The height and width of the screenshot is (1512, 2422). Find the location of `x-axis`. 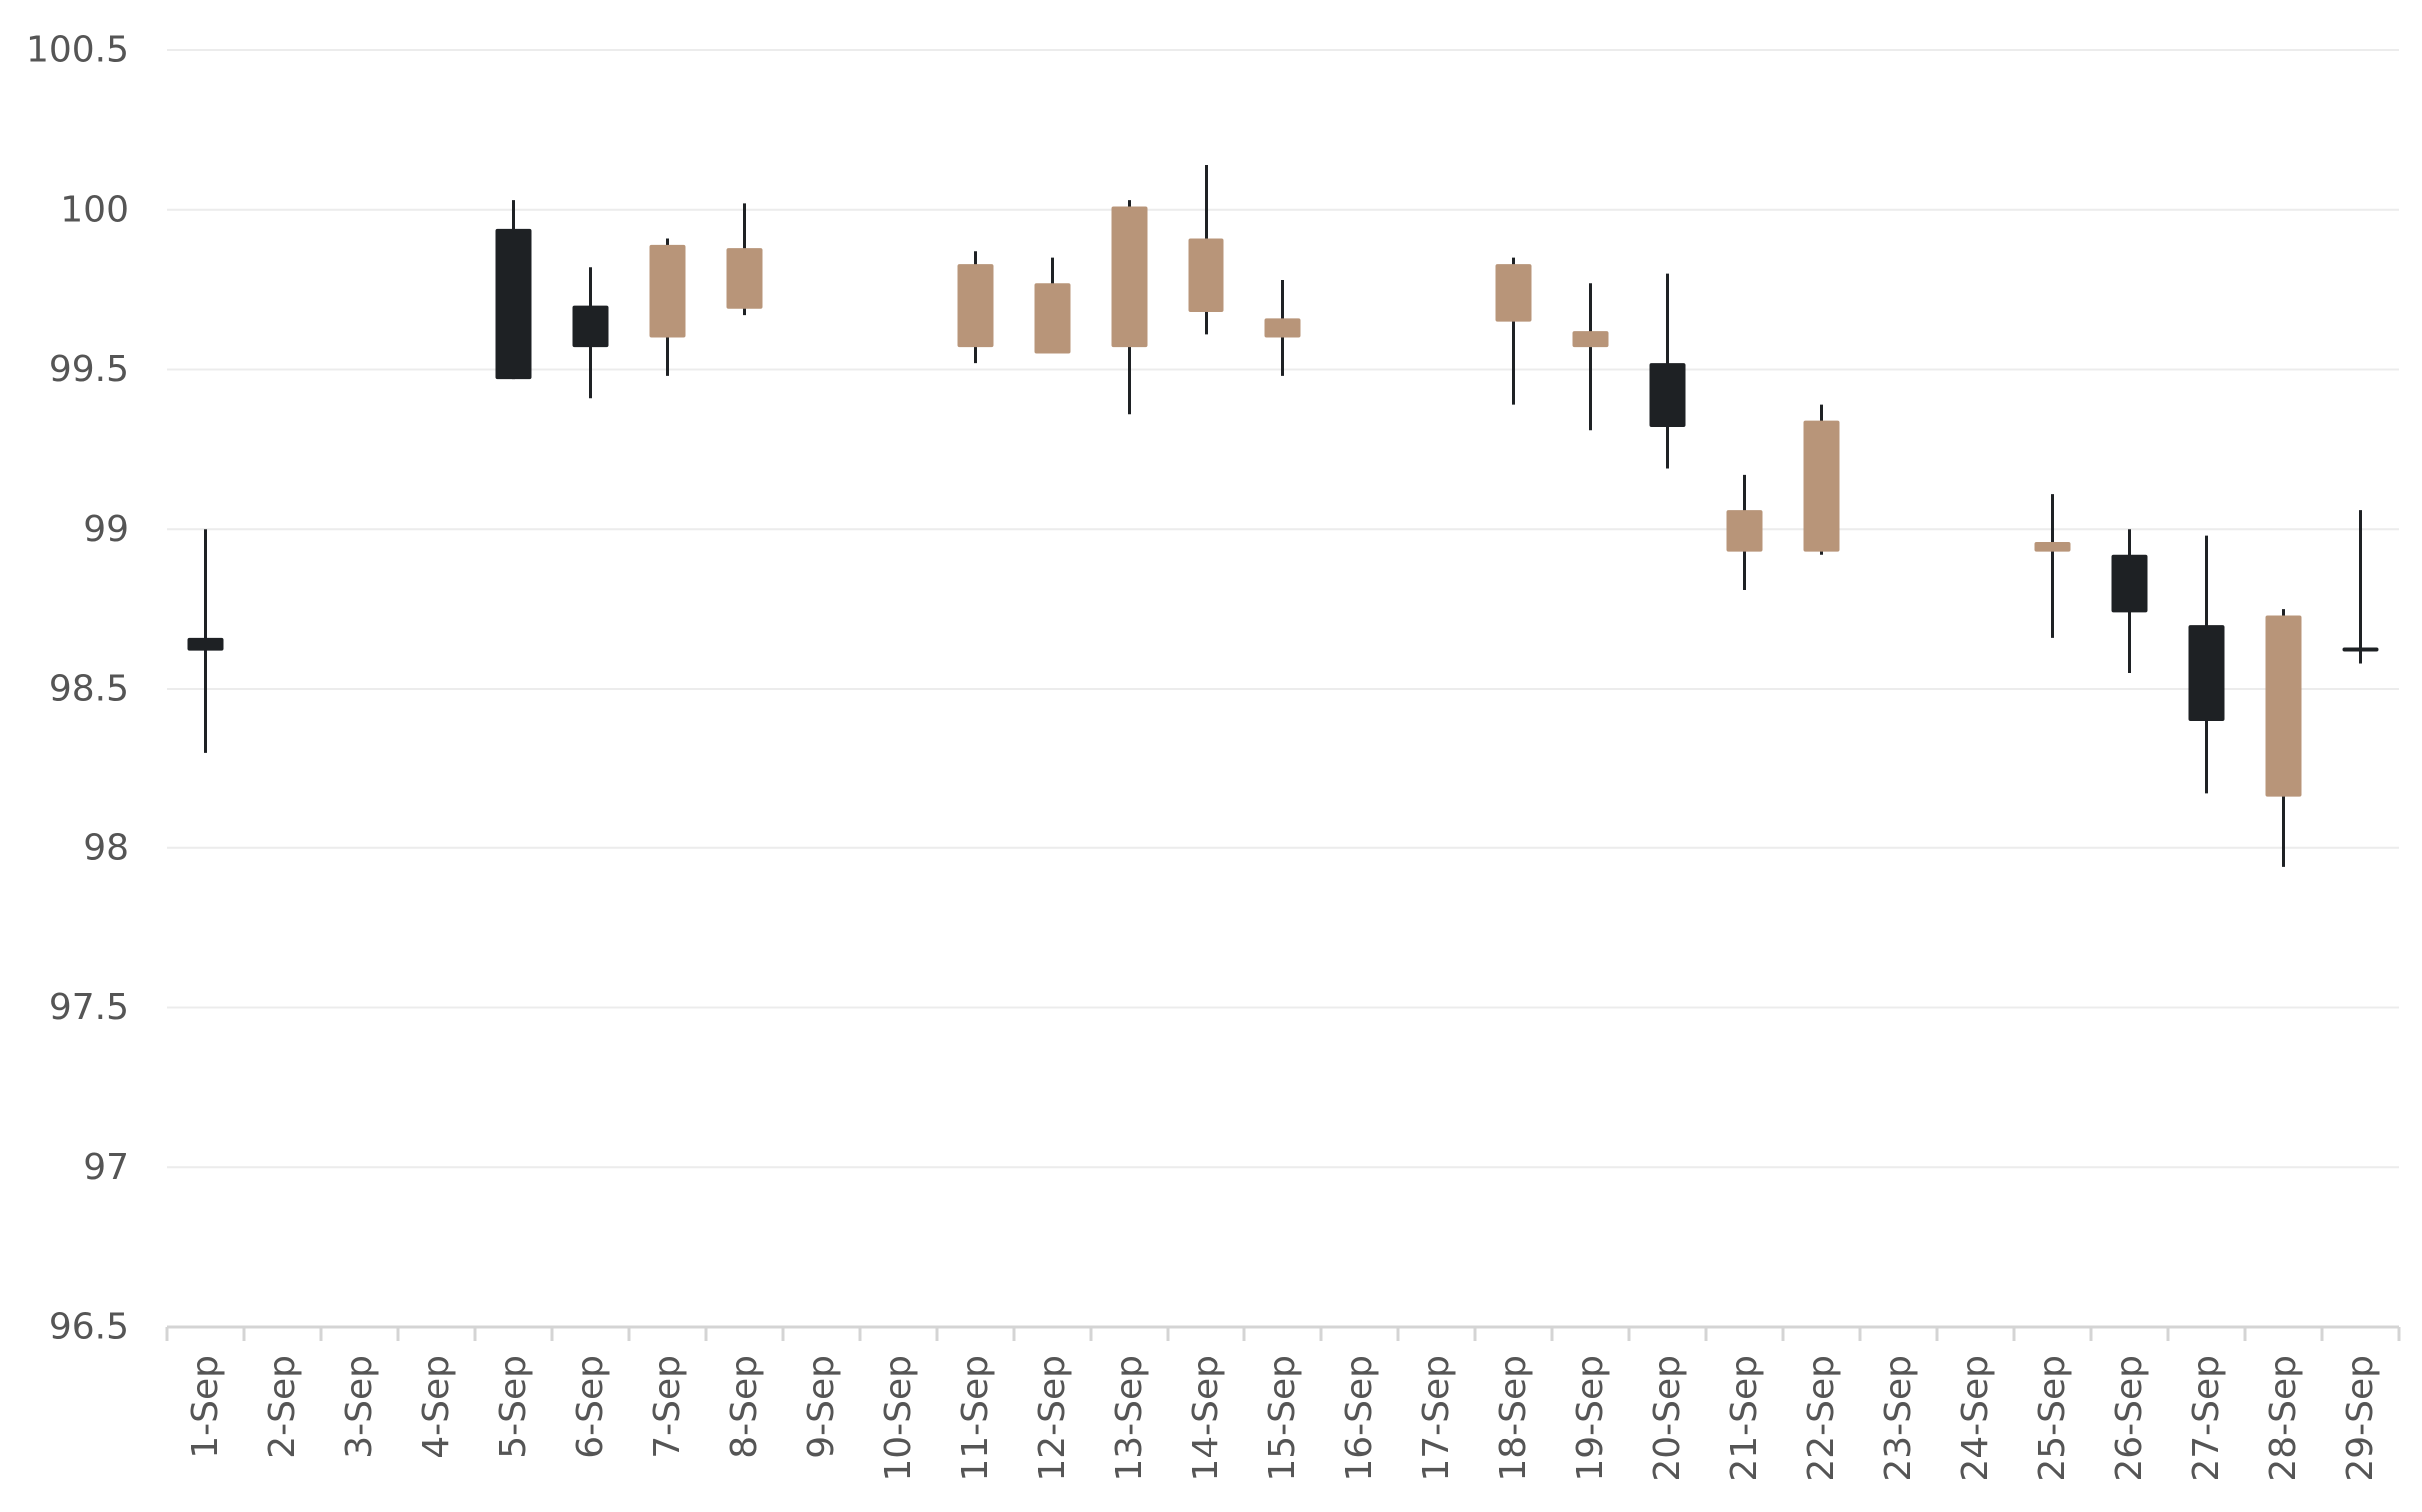

x-axis is located at coordinates (1283, 1333).